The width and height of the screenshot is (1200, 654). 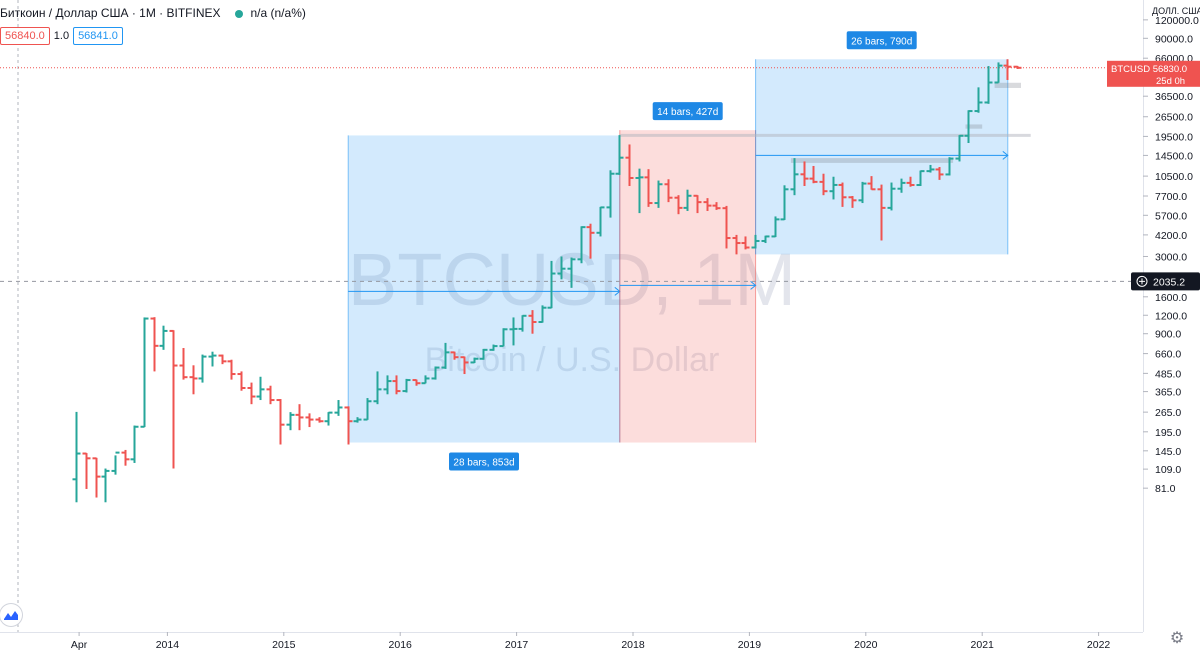 What do you see at coordinates (1174, 137) in the screenshot?
I see `price-tick-label: 19500.0` at bounding box center [1174, 137].